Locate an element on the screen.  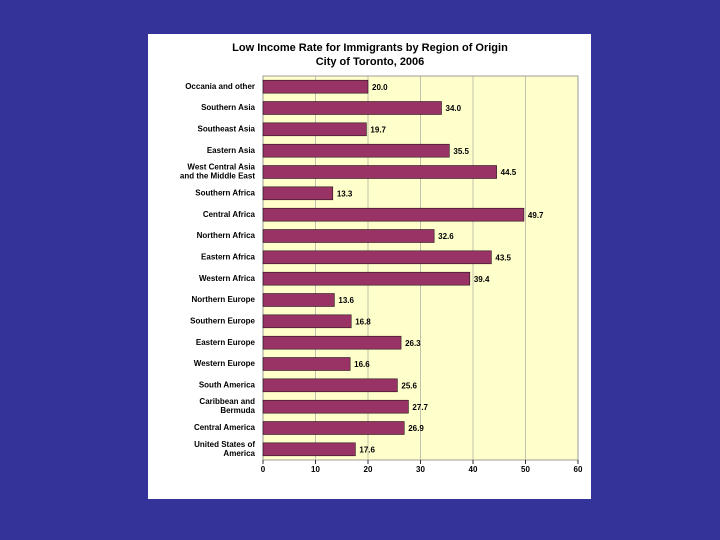
y-tick-label: West Central Asia and the Middle East is located at coordinates (218, 172).